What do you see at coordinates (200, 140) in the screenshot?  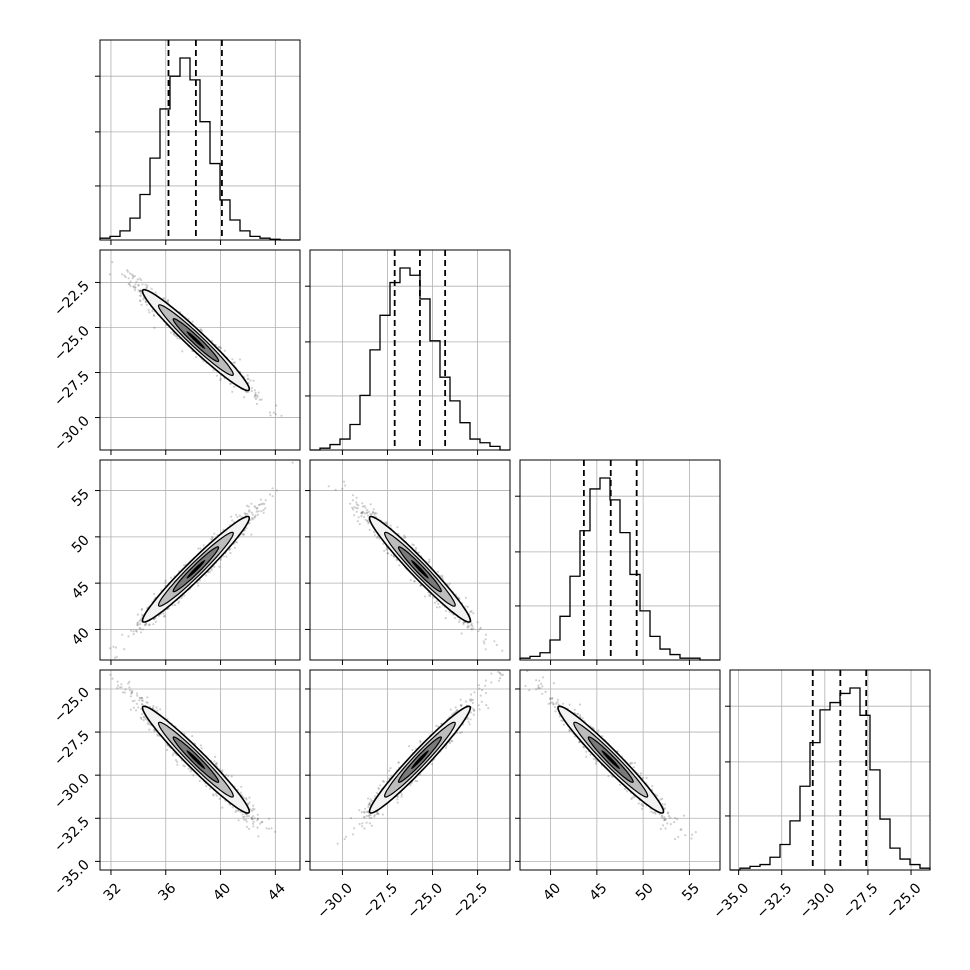 I see `hist-frame` at bounding box center [200, 140].